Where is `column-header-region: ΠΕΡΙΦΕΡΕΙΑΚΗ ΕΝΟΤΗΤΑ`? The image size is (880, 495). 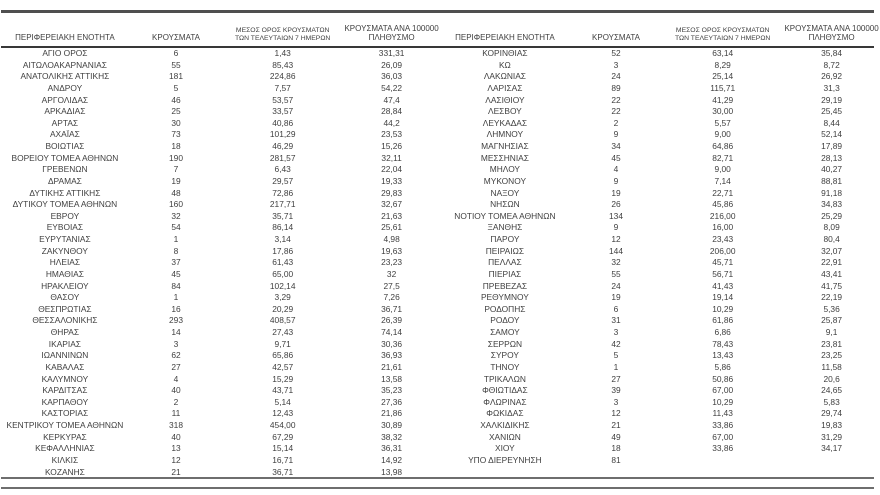 column-header-region: ΠΕΡΙΦΕΡΕΙΑΚΗ ΕΝΟΤΗΤΑ is located at coordinates (65, 39).